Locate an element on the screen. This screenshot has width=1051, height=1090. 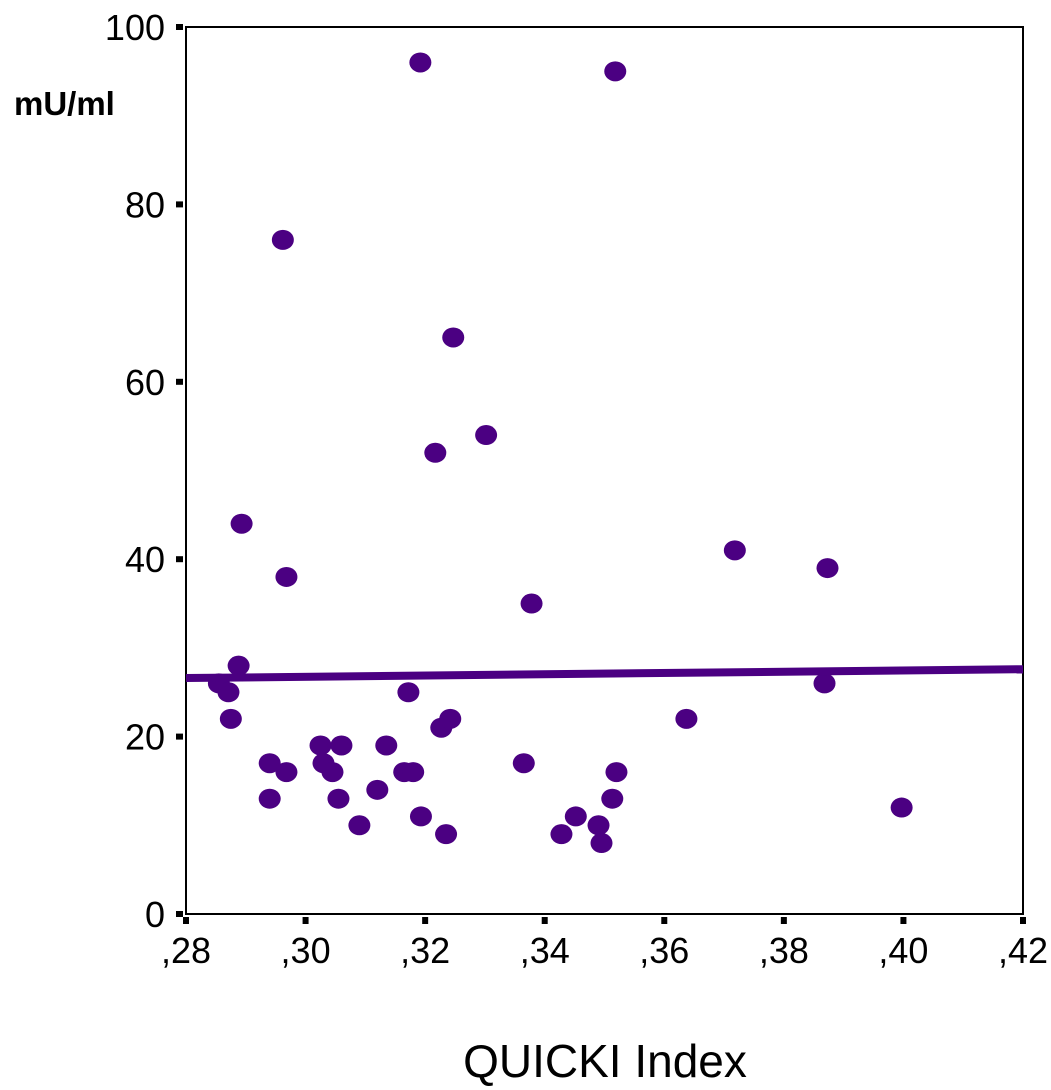
y-tick-label: 60 is located at coordinates (145, 382).